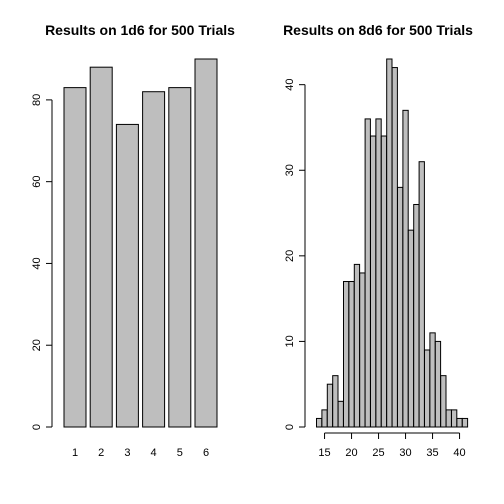  Describe the element at coordinates (37, 427) in the screenshot. I see `y-tick-label-0-0: 0` at that location.